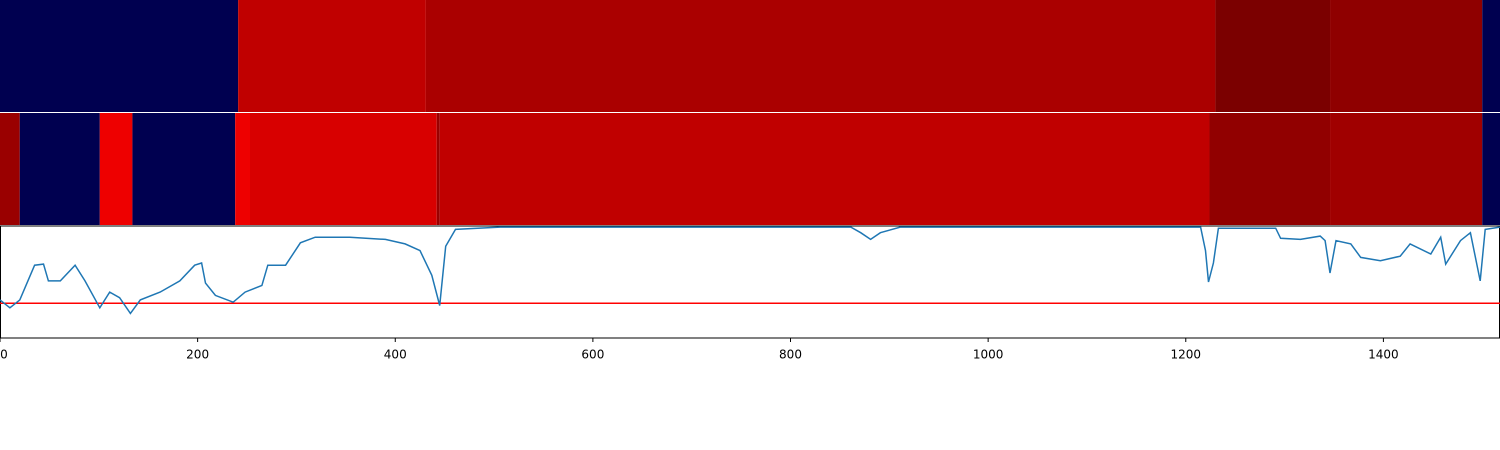  What do you see at coordinates (592, 355) in the screenshot?
I see `x-tick-label: 600` at bounding box center [592, 355].